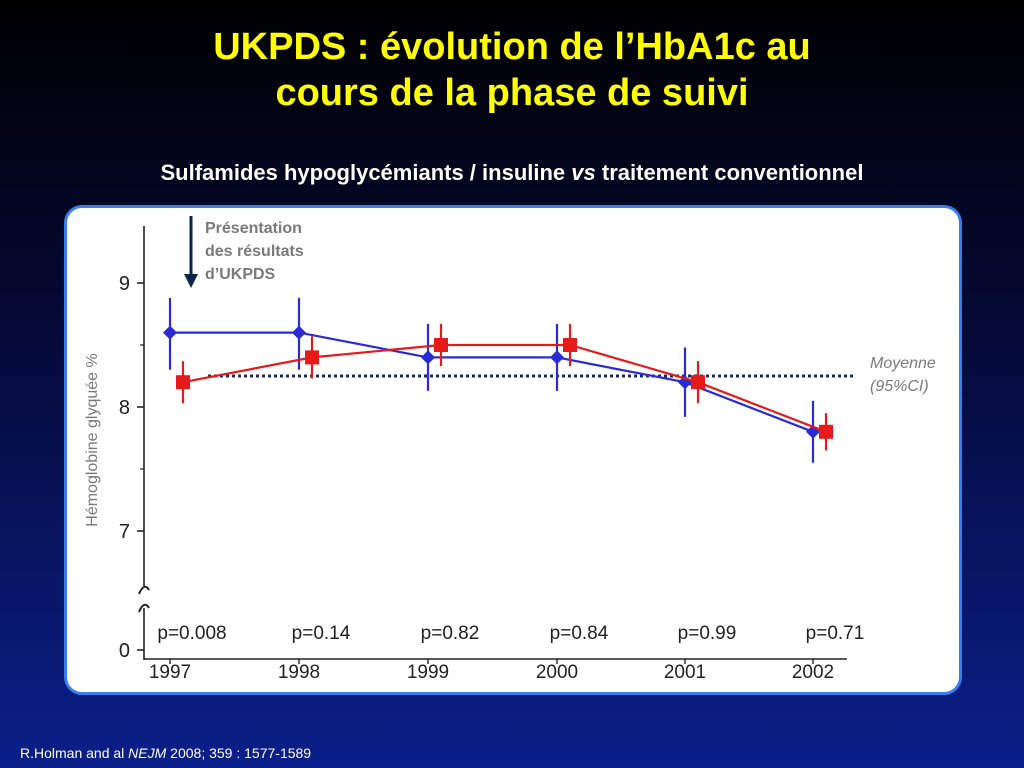 The width and height of the screenshot is (1024, 768). I want to click on y-tick-label: 8, so click(124, 408).